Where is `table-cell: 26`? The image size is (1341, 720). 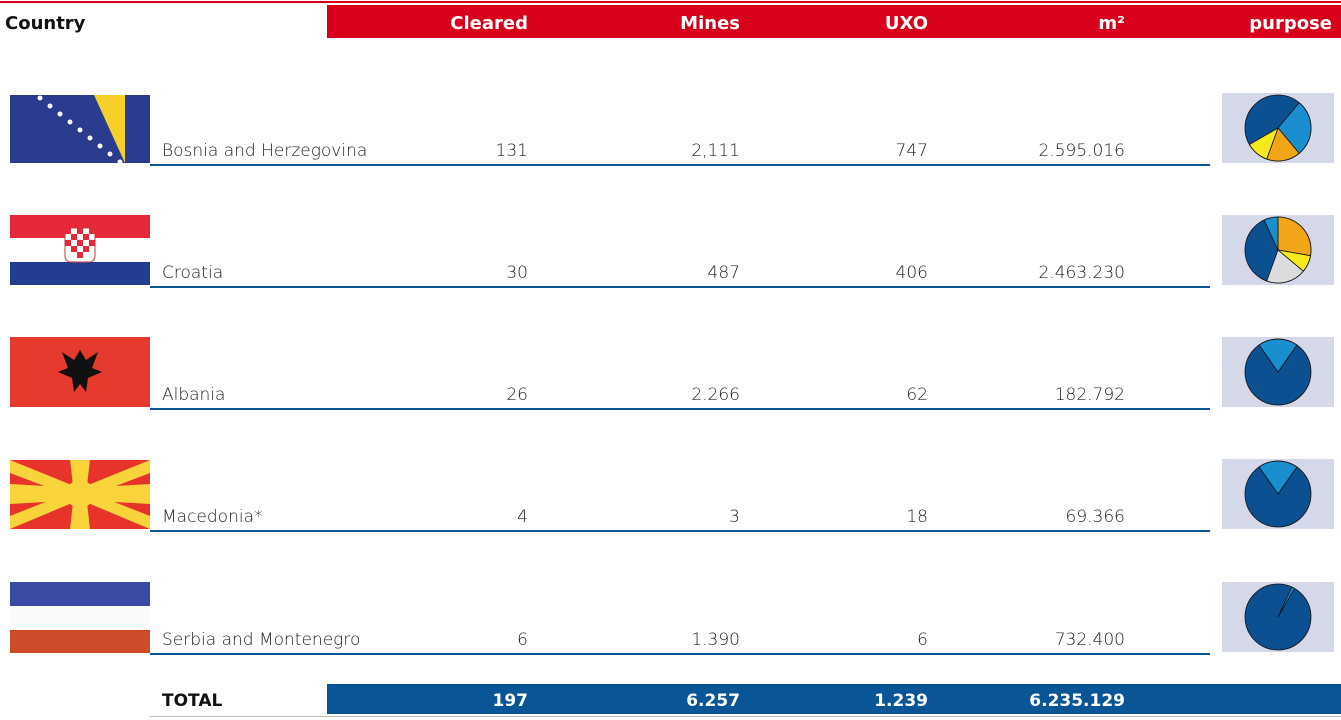 table-cell: 26 is located at coordinates (517, 395).